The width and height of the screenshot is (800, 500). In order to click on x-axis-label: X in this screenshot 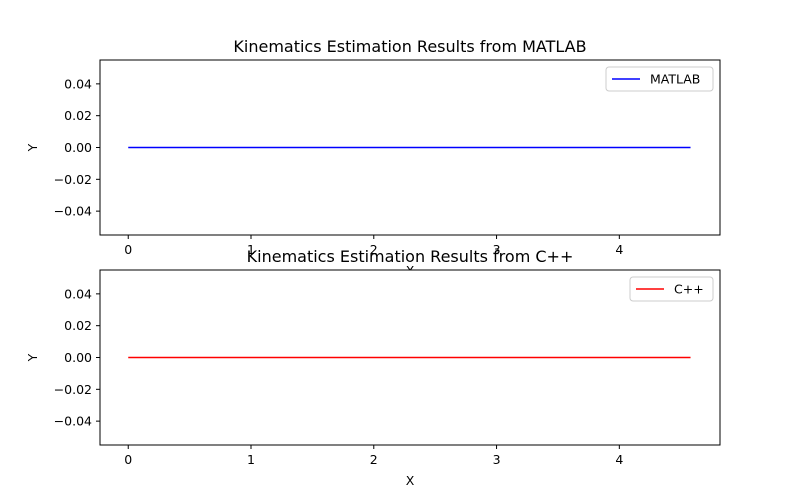, I will do `click(410, 480)`.